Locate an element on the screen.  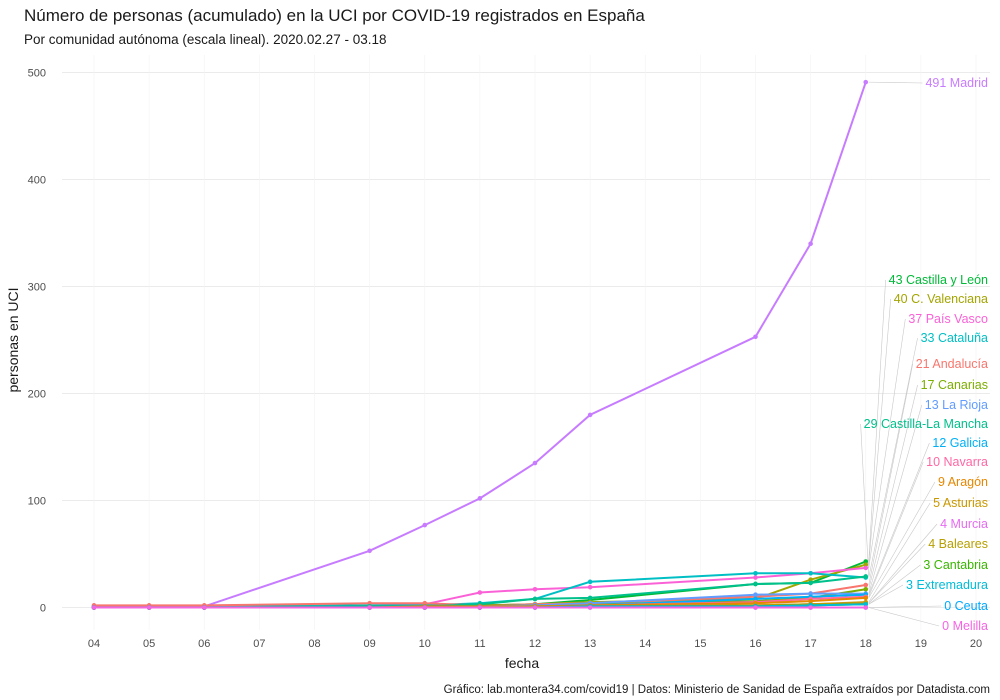
x-axis-label: fecha is located at coordinates (522, 663).